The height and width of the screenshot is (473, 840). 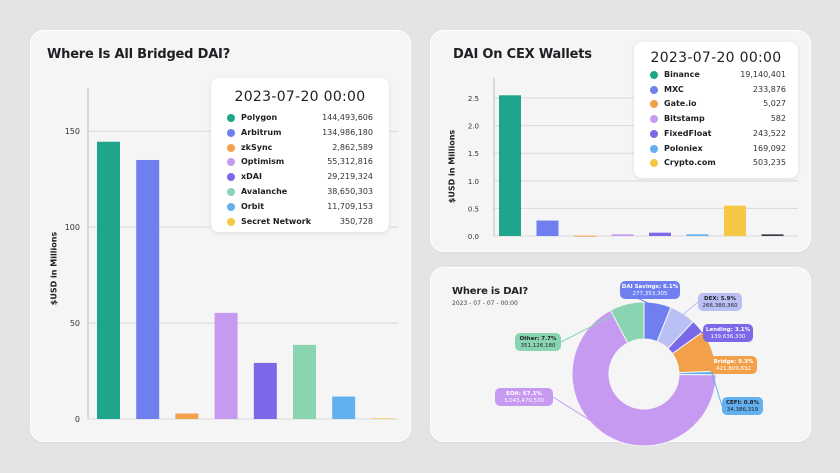 I want to click on legend-item-zksync: zkSync 2,862,589, so click(x=300, y=148).